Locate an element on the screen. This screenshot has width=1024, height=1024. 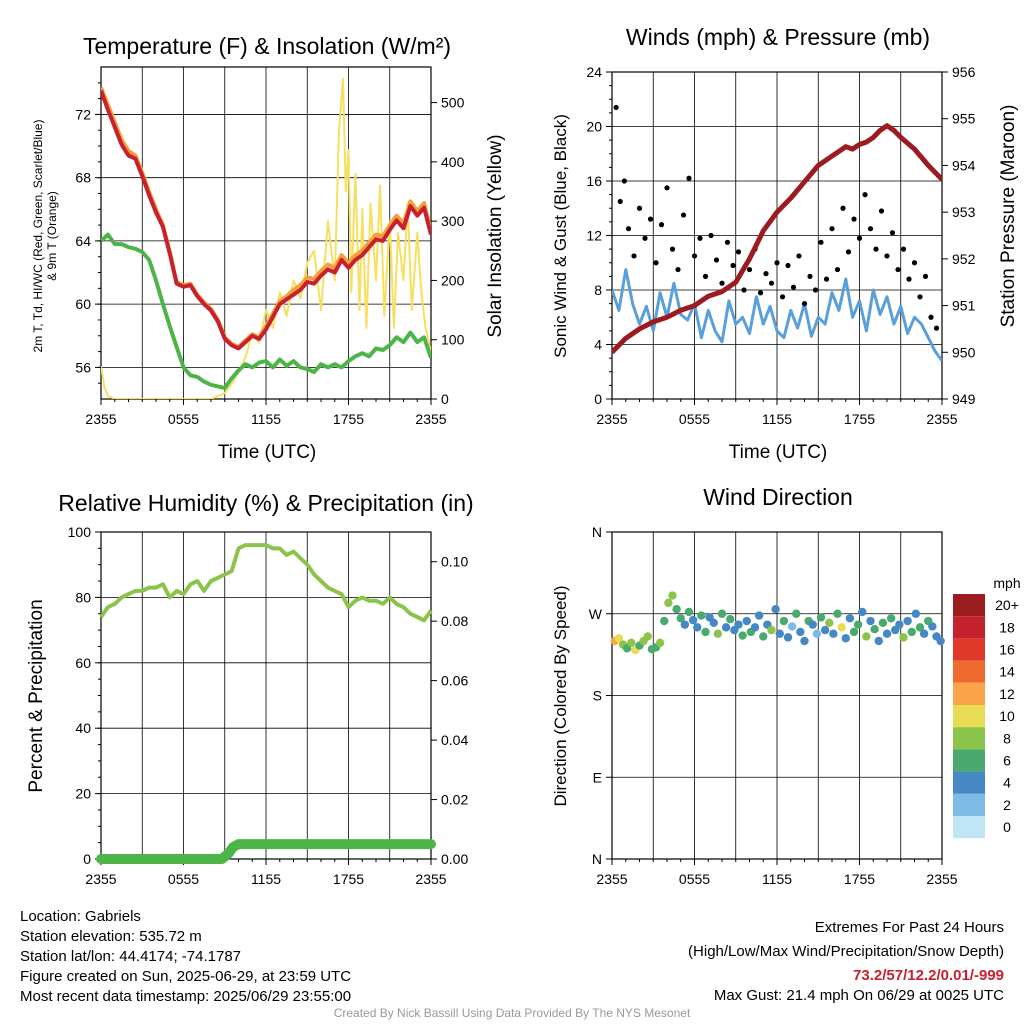
dewpoint-series-line is located at coordinates (266, 311).